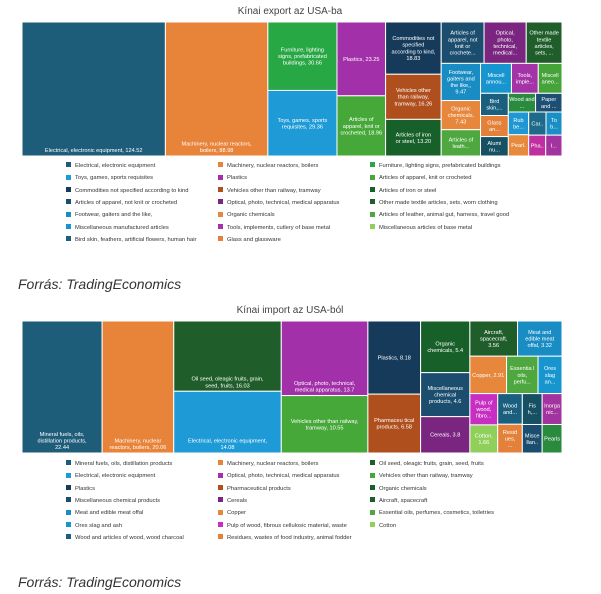 This screenshot has height=594, width=601. I want to click on legend-item: Miscellaneous articles of base metal, so click(421, 227).